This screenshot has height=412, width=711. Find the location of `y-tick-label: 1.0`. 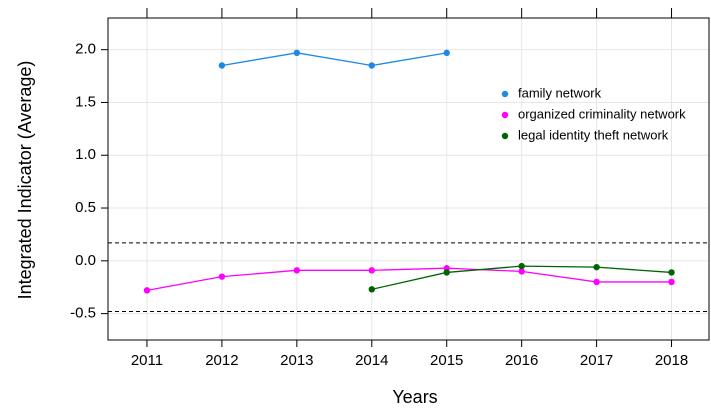

y-tick-label: 1.0 is located at coordinates (85, 154).